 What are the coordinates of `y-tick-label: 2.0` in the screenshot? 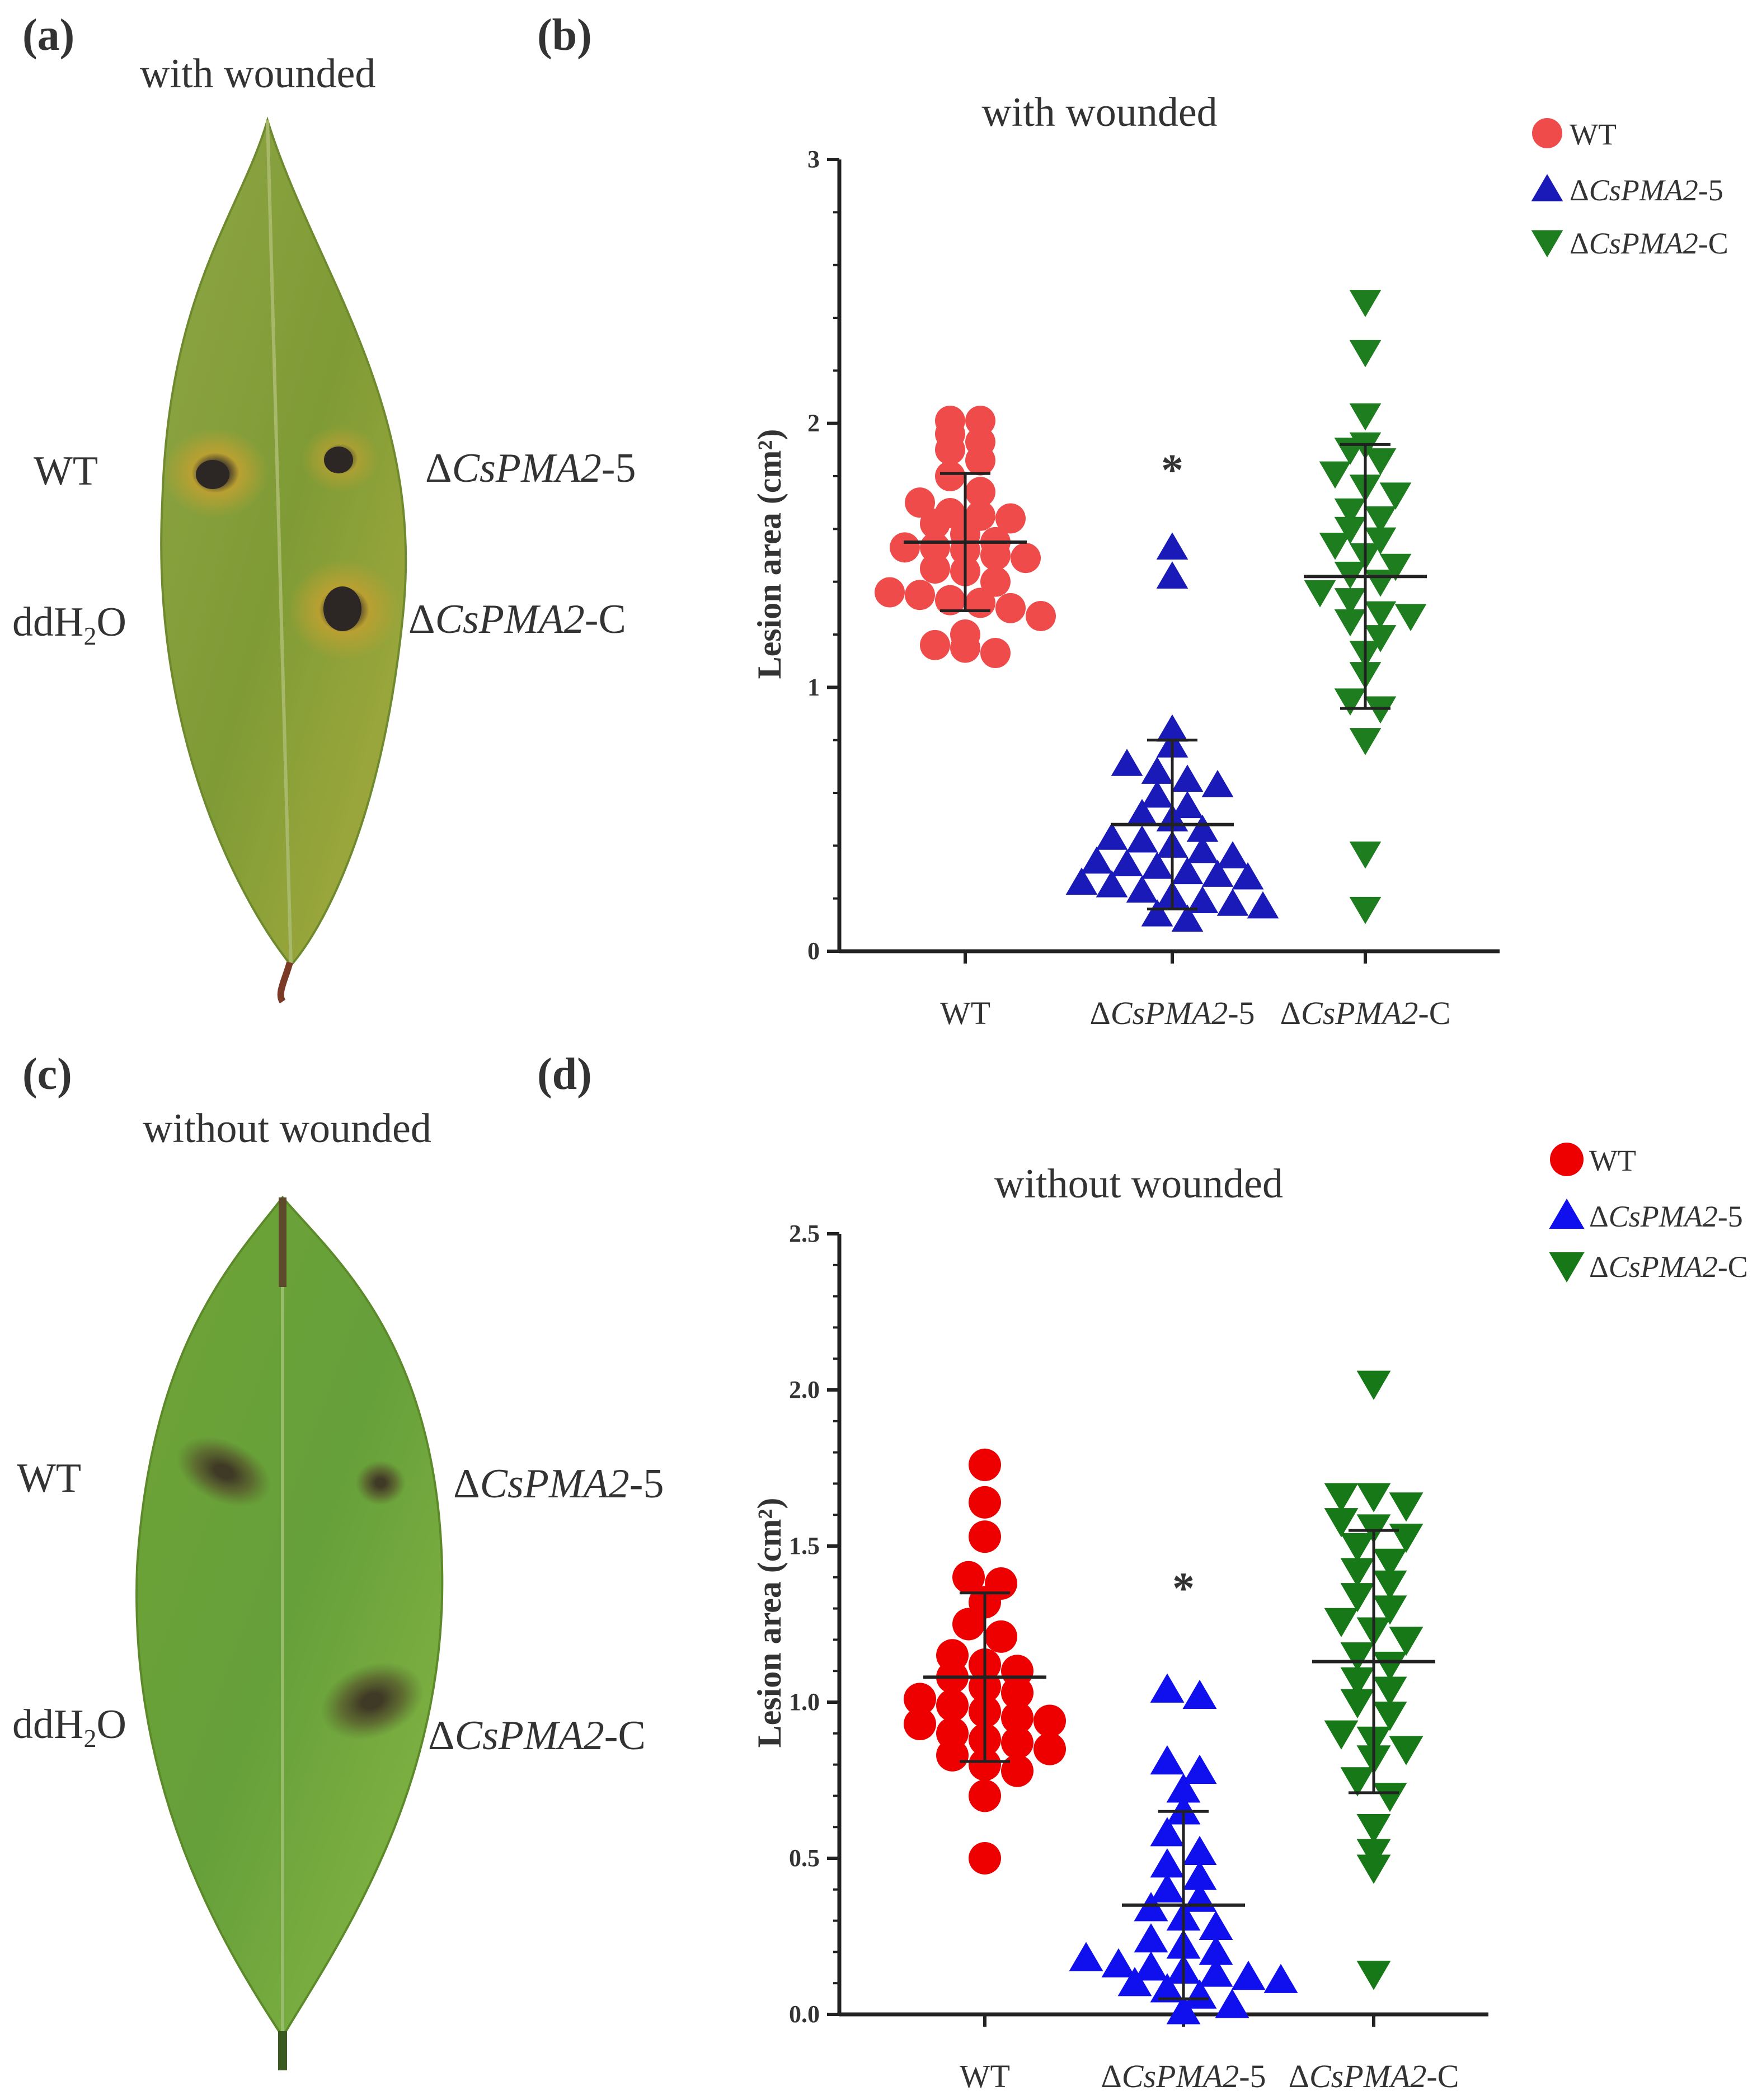 It's located at (805, 1390).